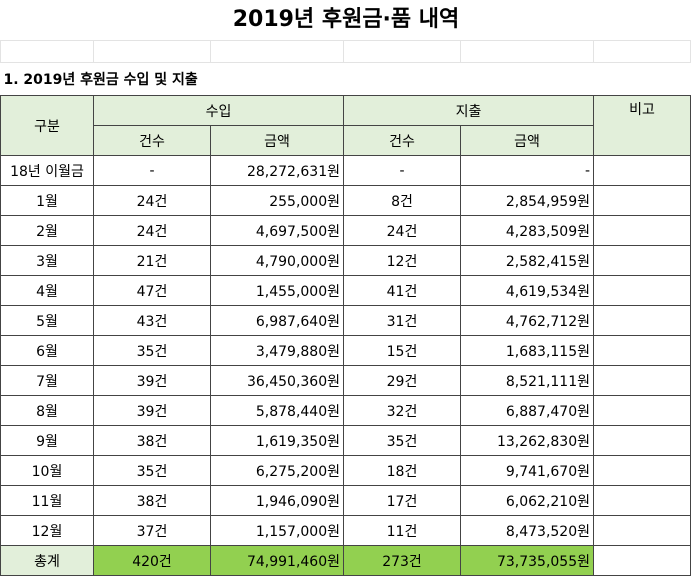  What do you see at coordinates (152, 560) in the screenshot?
I see `table-cell: 420건` at bounding box center [152, 560].